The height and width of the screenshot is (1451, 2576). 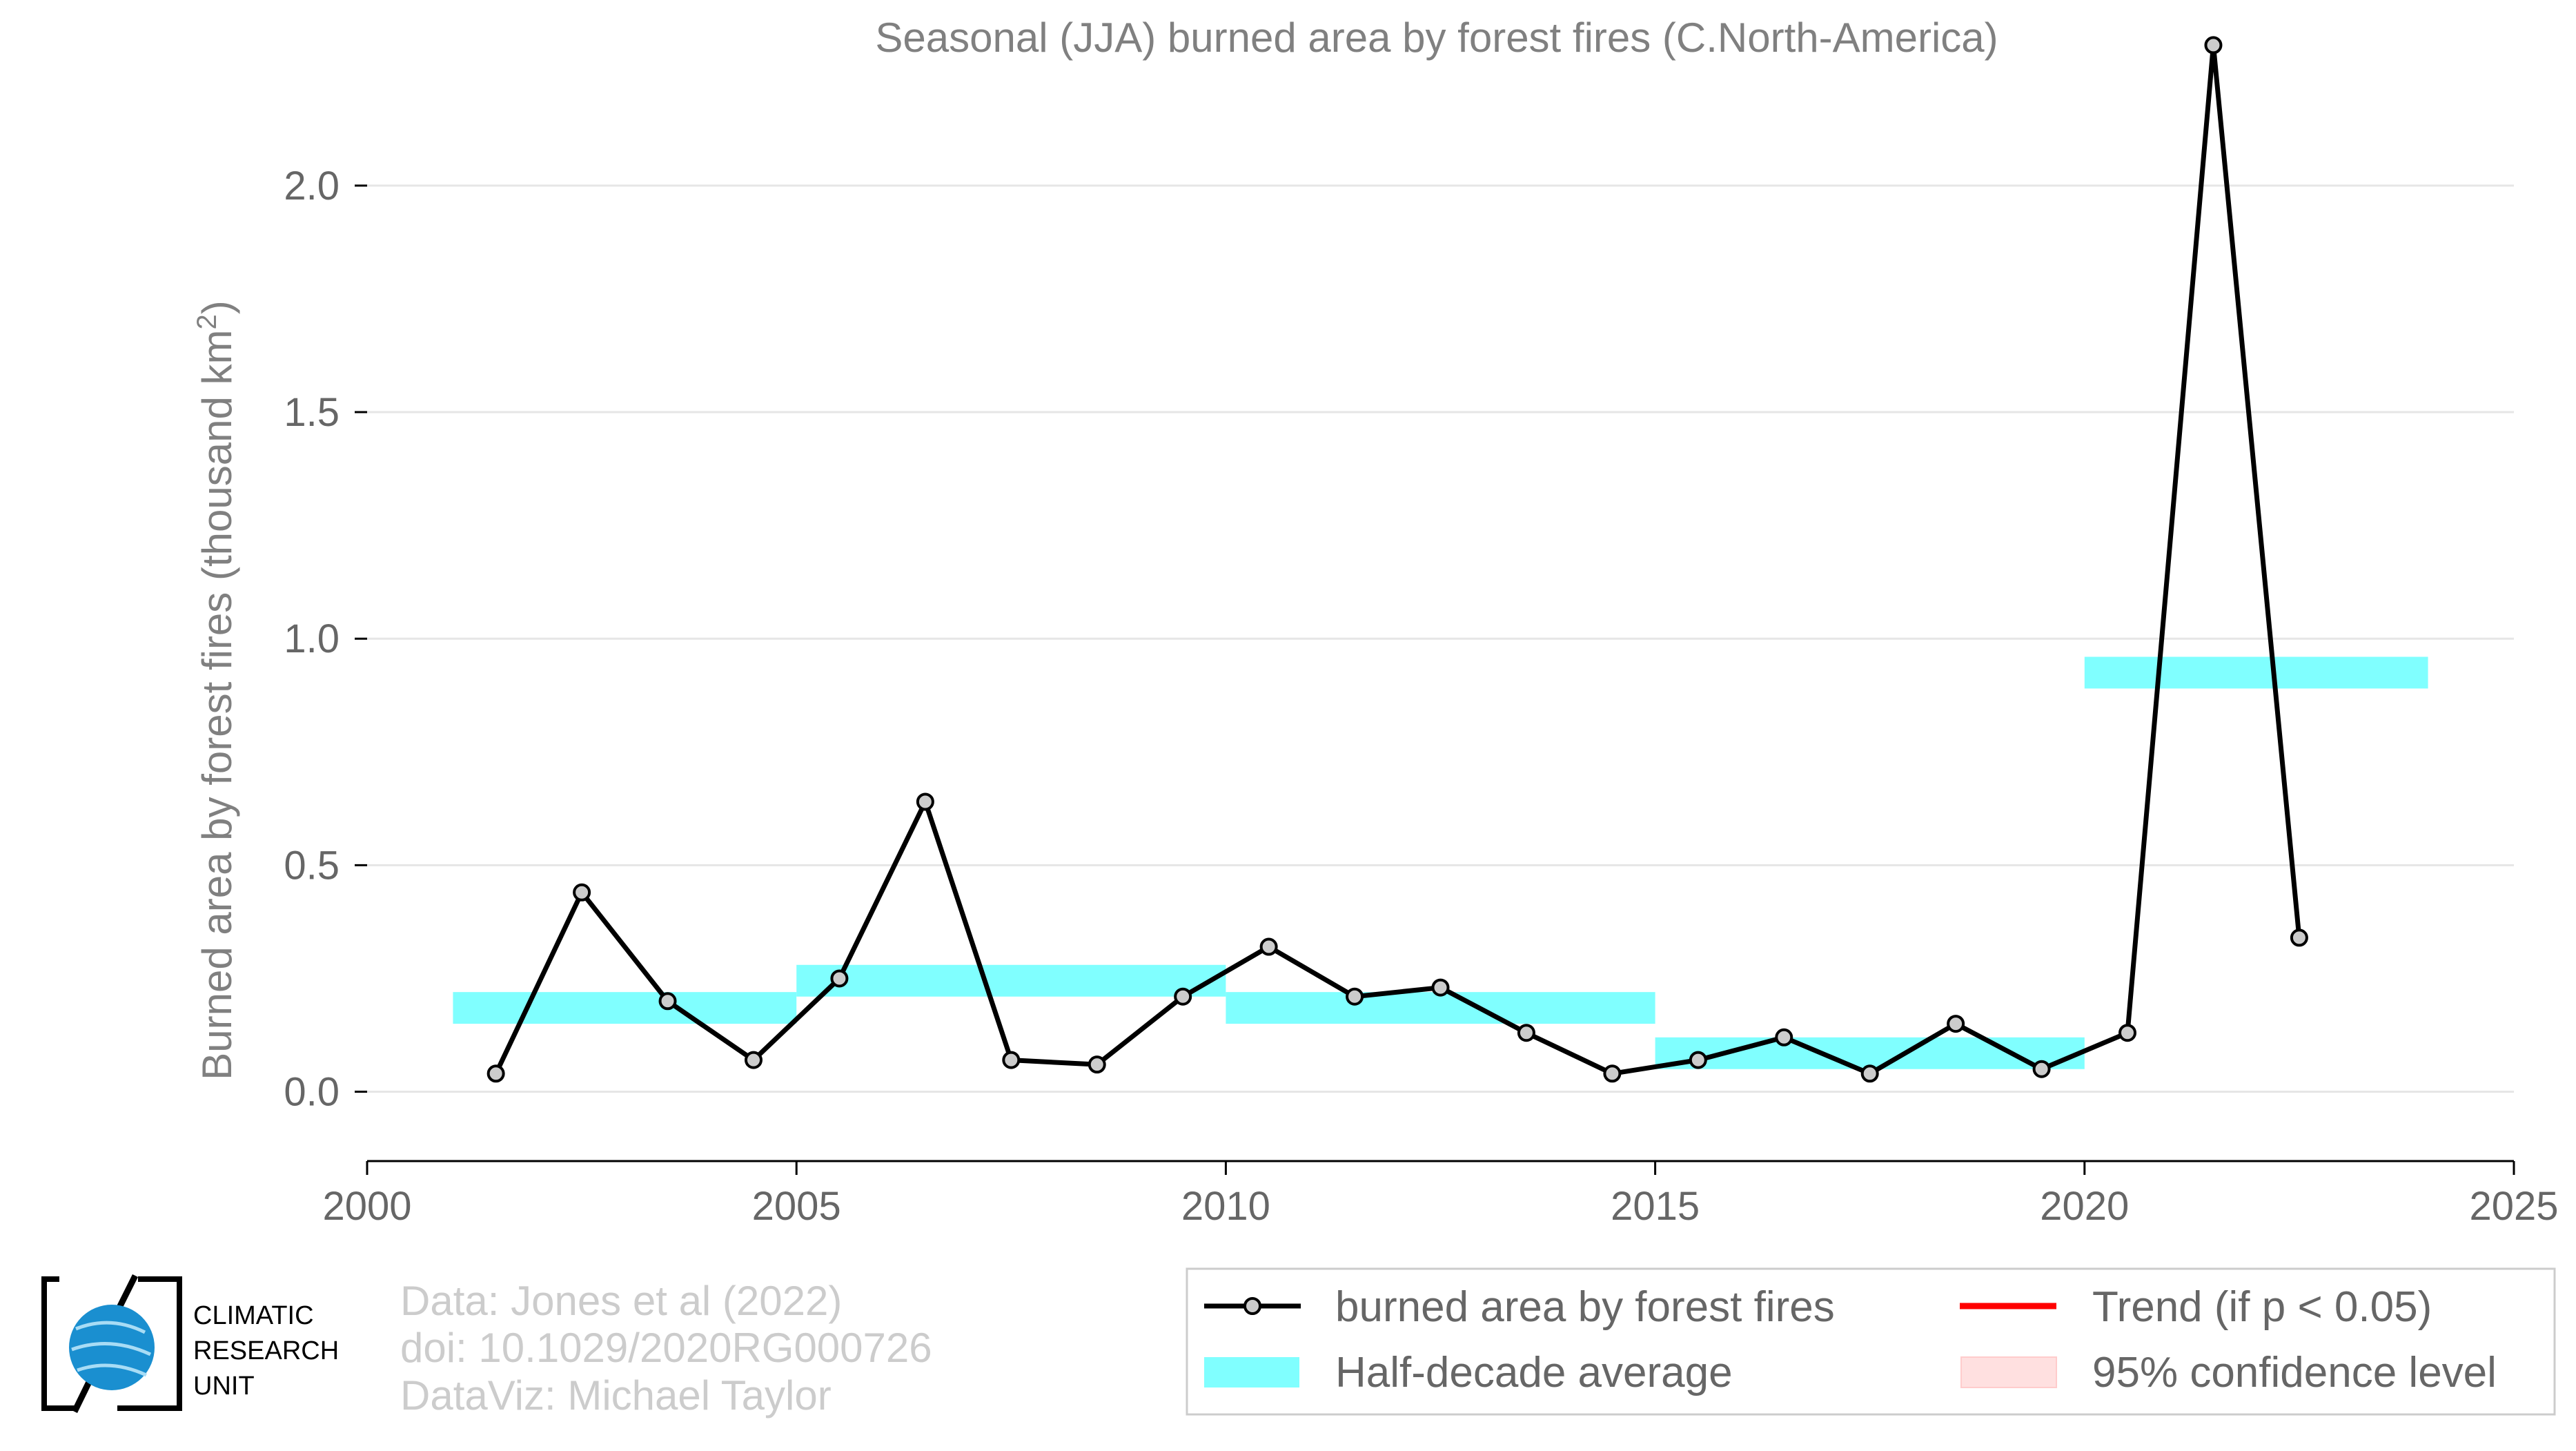 What do you see at coordinates (2084, 1206) in the screenshot?
I see `x-tick-label-4: 2020` at bounding box center [2084, 1206].